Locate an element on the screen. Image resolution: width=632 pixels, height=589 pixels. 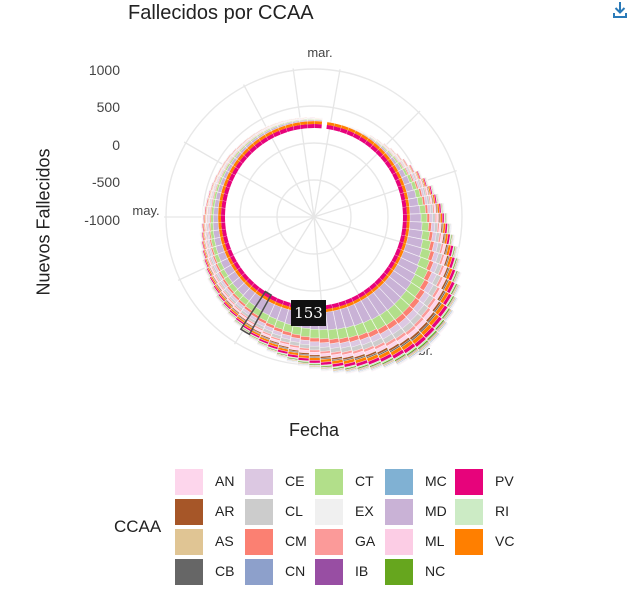
bar-segment-CL is located at coordinates (331, 122).